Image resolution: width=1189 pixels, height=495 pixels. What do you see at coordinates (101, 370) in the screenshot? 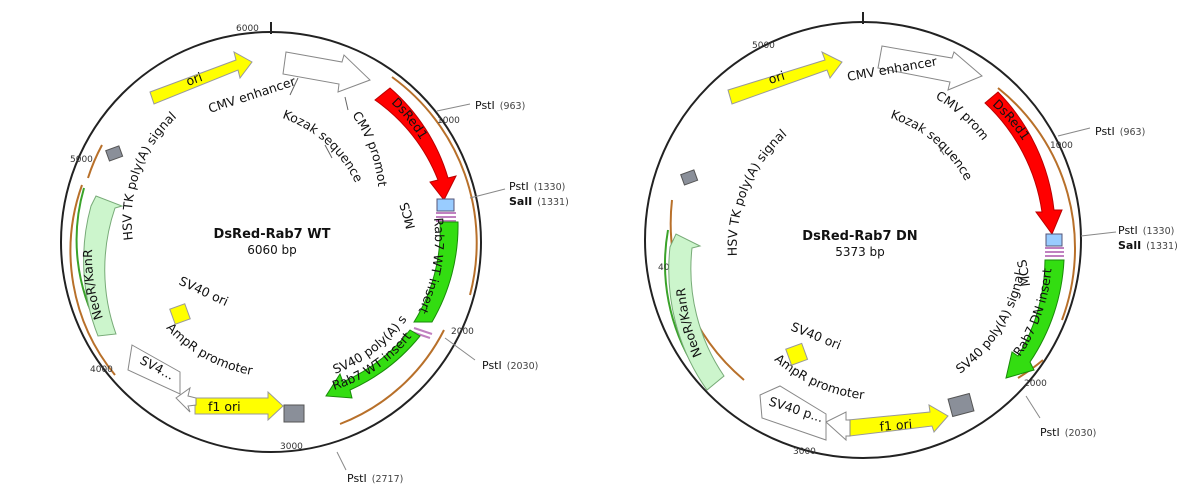
I see `scale-tick-label: 4000` at bounding box center [101, 370].